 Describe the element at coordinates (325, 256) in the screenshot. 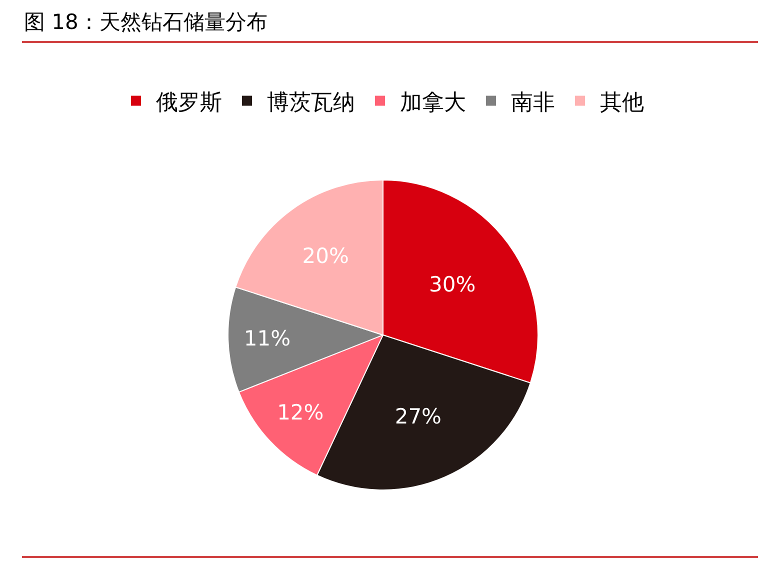

I see `data-label: 20%` at that location.